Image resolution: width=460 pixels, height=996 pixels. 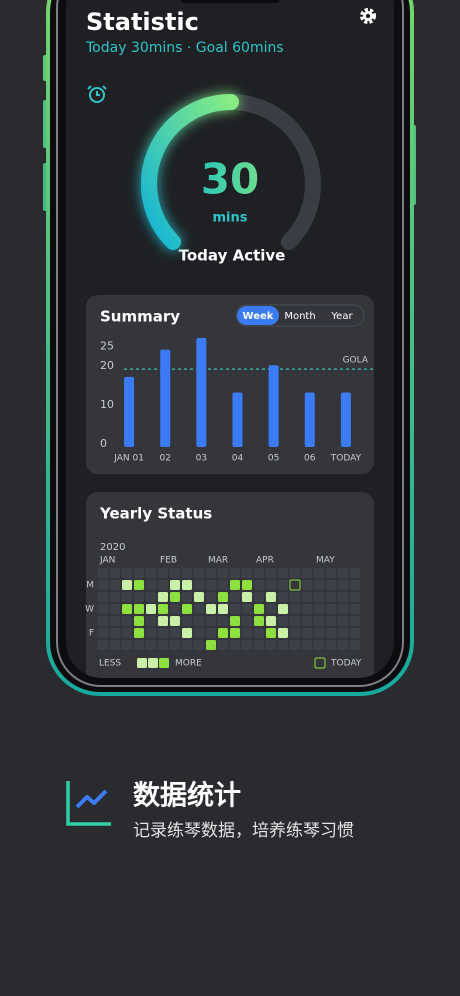 I want to click on tab-active, so click(x=258, y=315).